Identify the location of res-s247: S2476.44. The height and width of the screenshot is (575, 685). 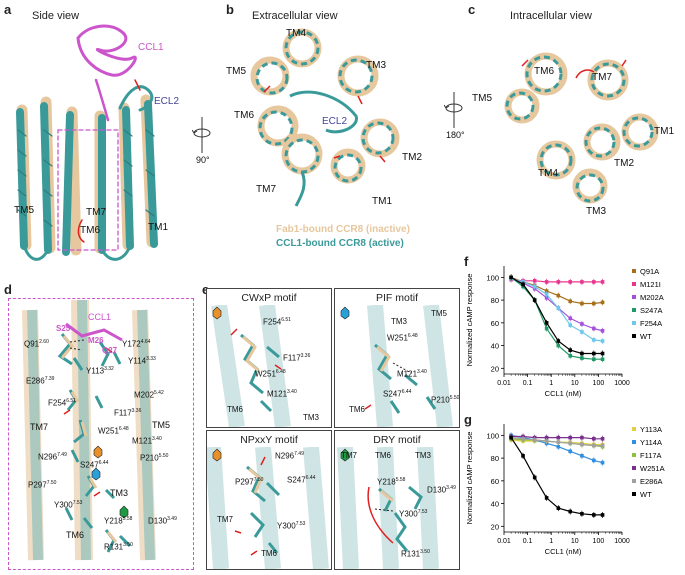
(94, 465).